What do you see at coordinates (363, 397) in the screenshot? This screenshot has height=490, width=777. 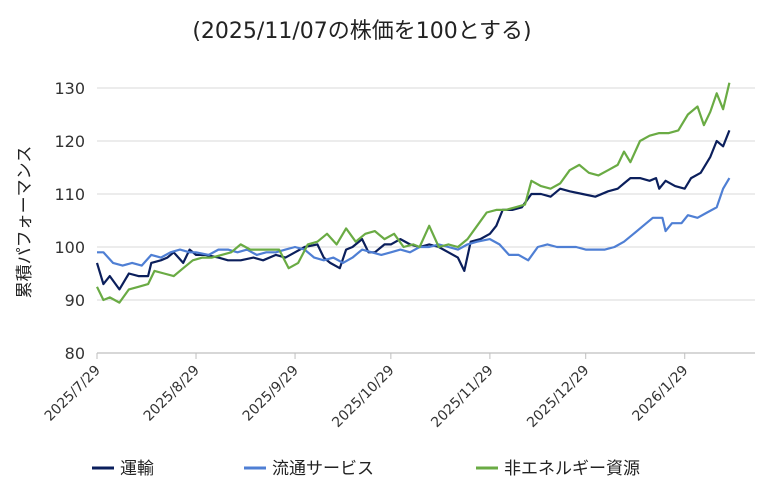 I see `x-tick-label: 2025/10/29` at bounding box center [363, 397].